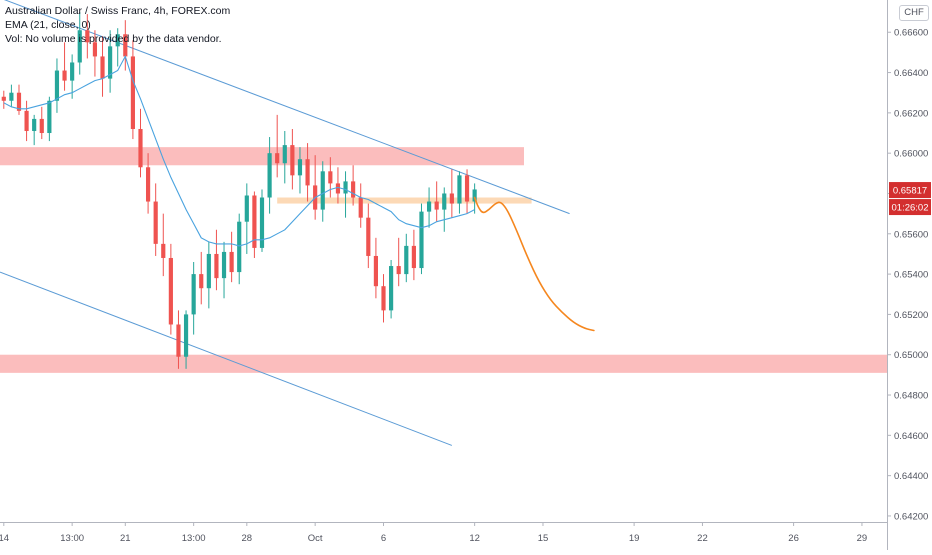 The height and width of the screenshot is (555, 932). What do you see at coordinates (911, 436) in the screenshot?
I see `y-tick-label: 0.64600` at bounding box center [911, 436].